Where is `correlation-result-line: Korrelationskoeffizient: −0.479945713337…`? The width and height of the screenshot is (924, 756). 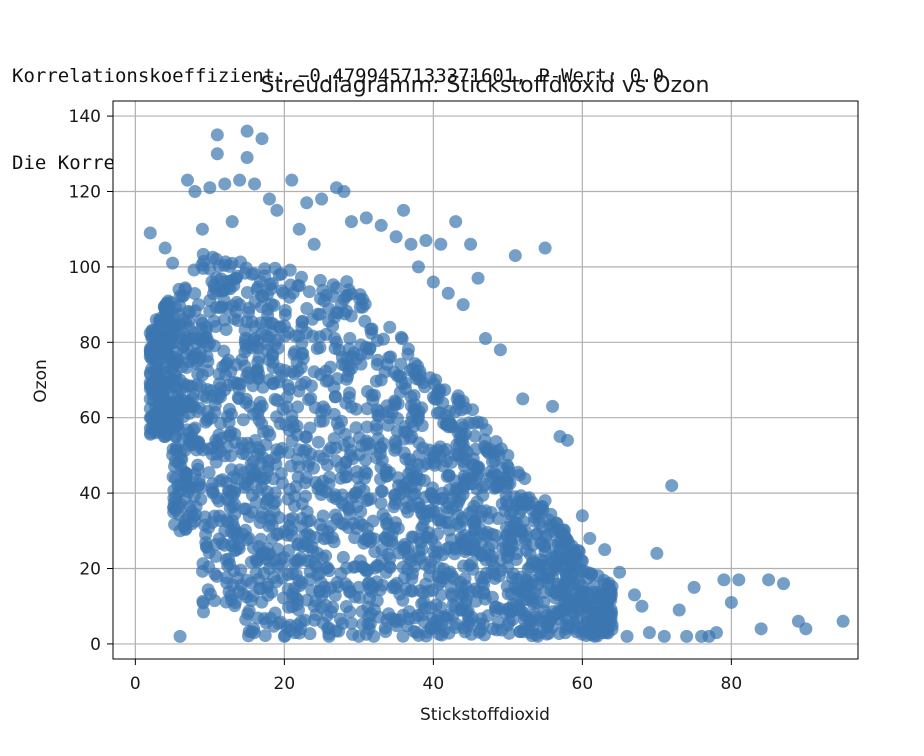
correlation-result-line: Korrelationskoeffizient: −0.479945713337… is located at coordinates (338, 76).